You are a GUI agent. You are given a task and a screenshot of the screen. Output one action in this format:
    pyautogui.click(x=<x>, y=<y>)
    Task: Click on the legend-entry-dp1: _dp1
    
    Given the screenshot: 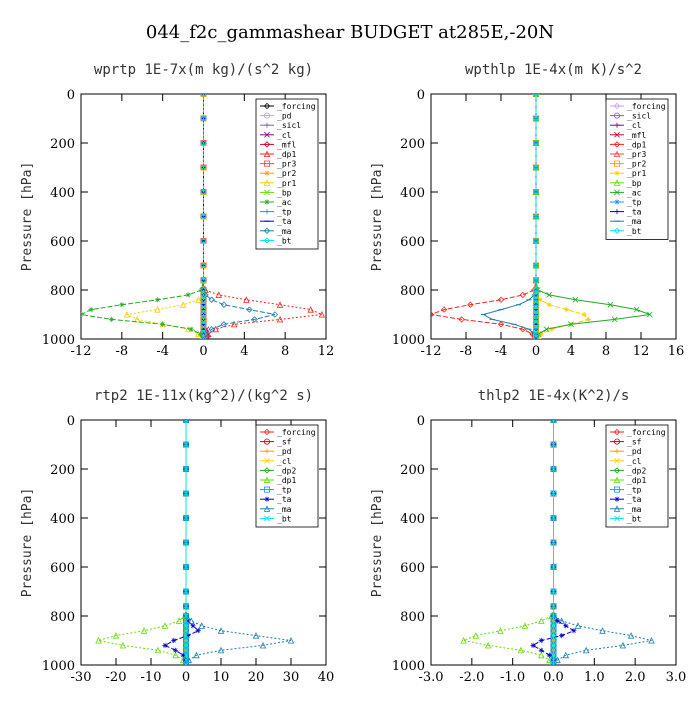 What is the action you would take?
    pyautogui.click(x=636, y=144)
    